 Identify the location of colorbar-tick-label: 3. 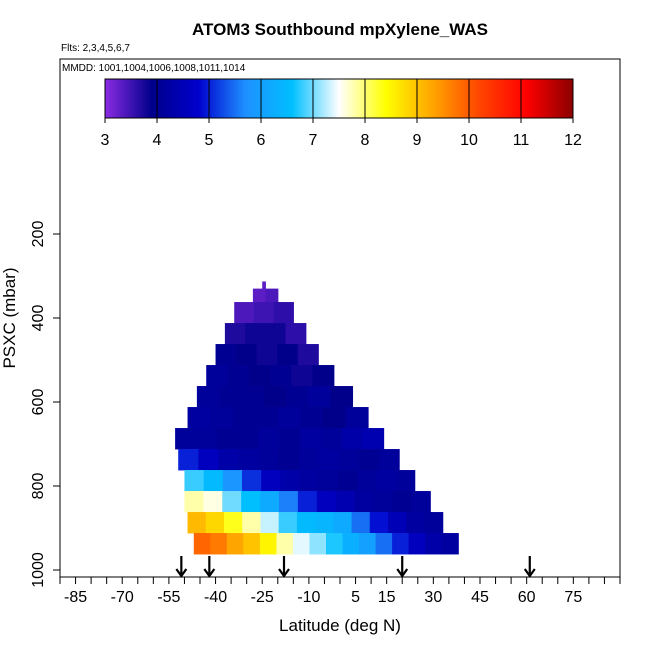
(105, 140).